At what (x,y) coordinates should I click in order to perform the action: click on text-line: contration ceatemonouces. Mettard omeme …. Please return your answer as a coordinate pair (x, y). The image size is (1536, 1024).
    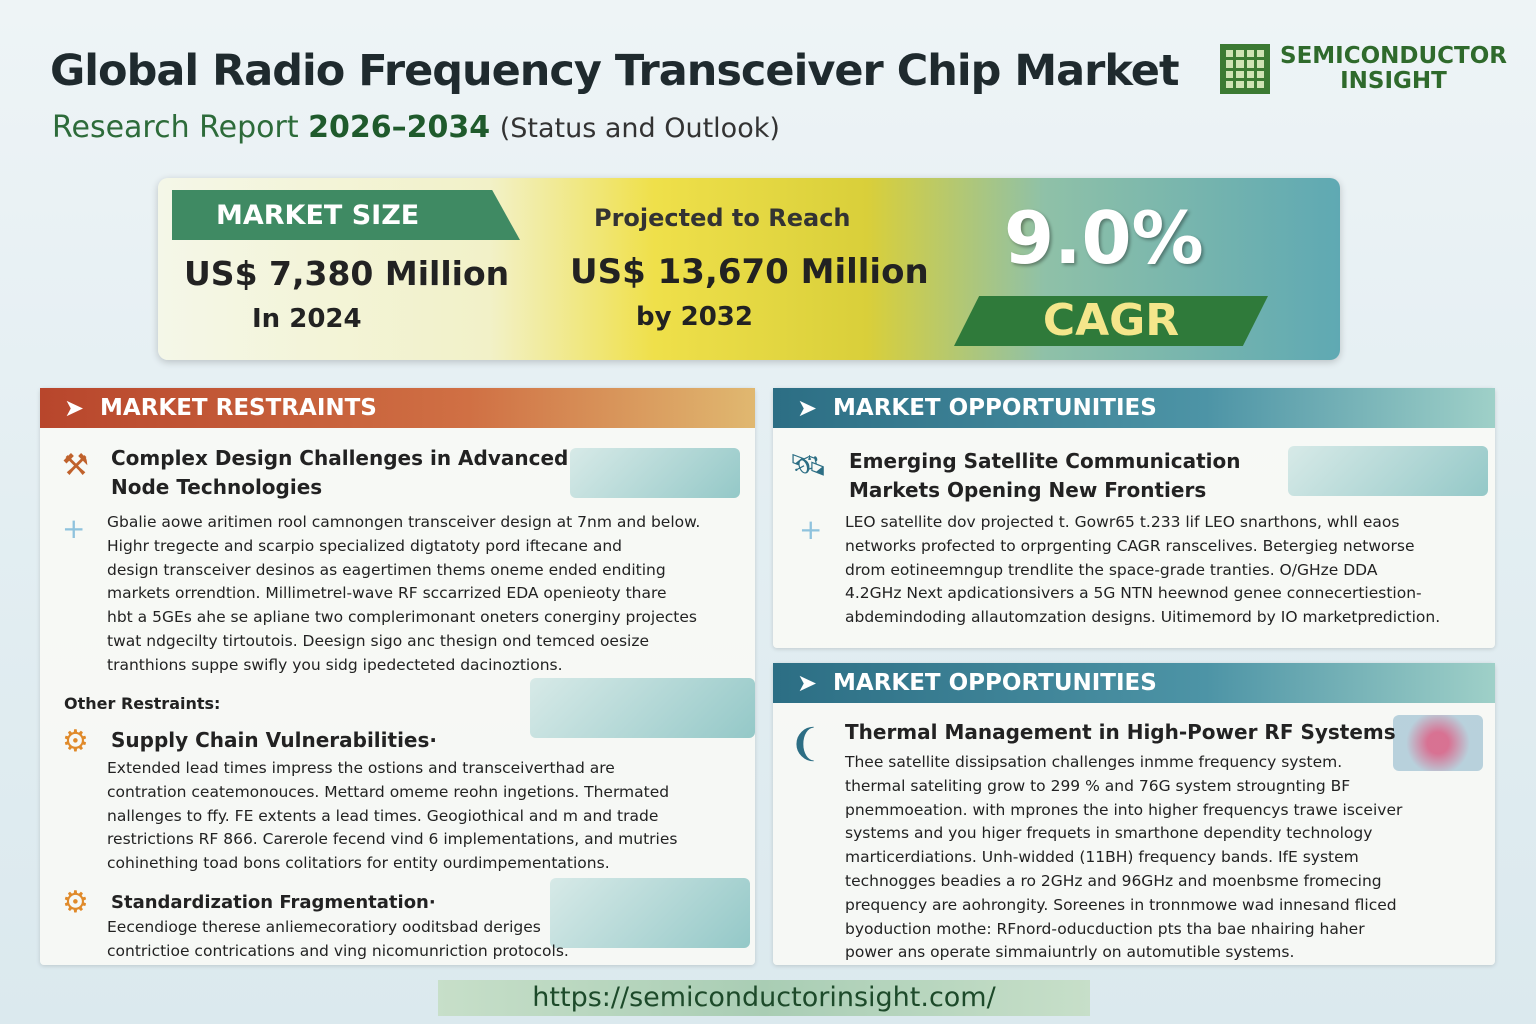
    Looking at the image, I should click on (388, 791).